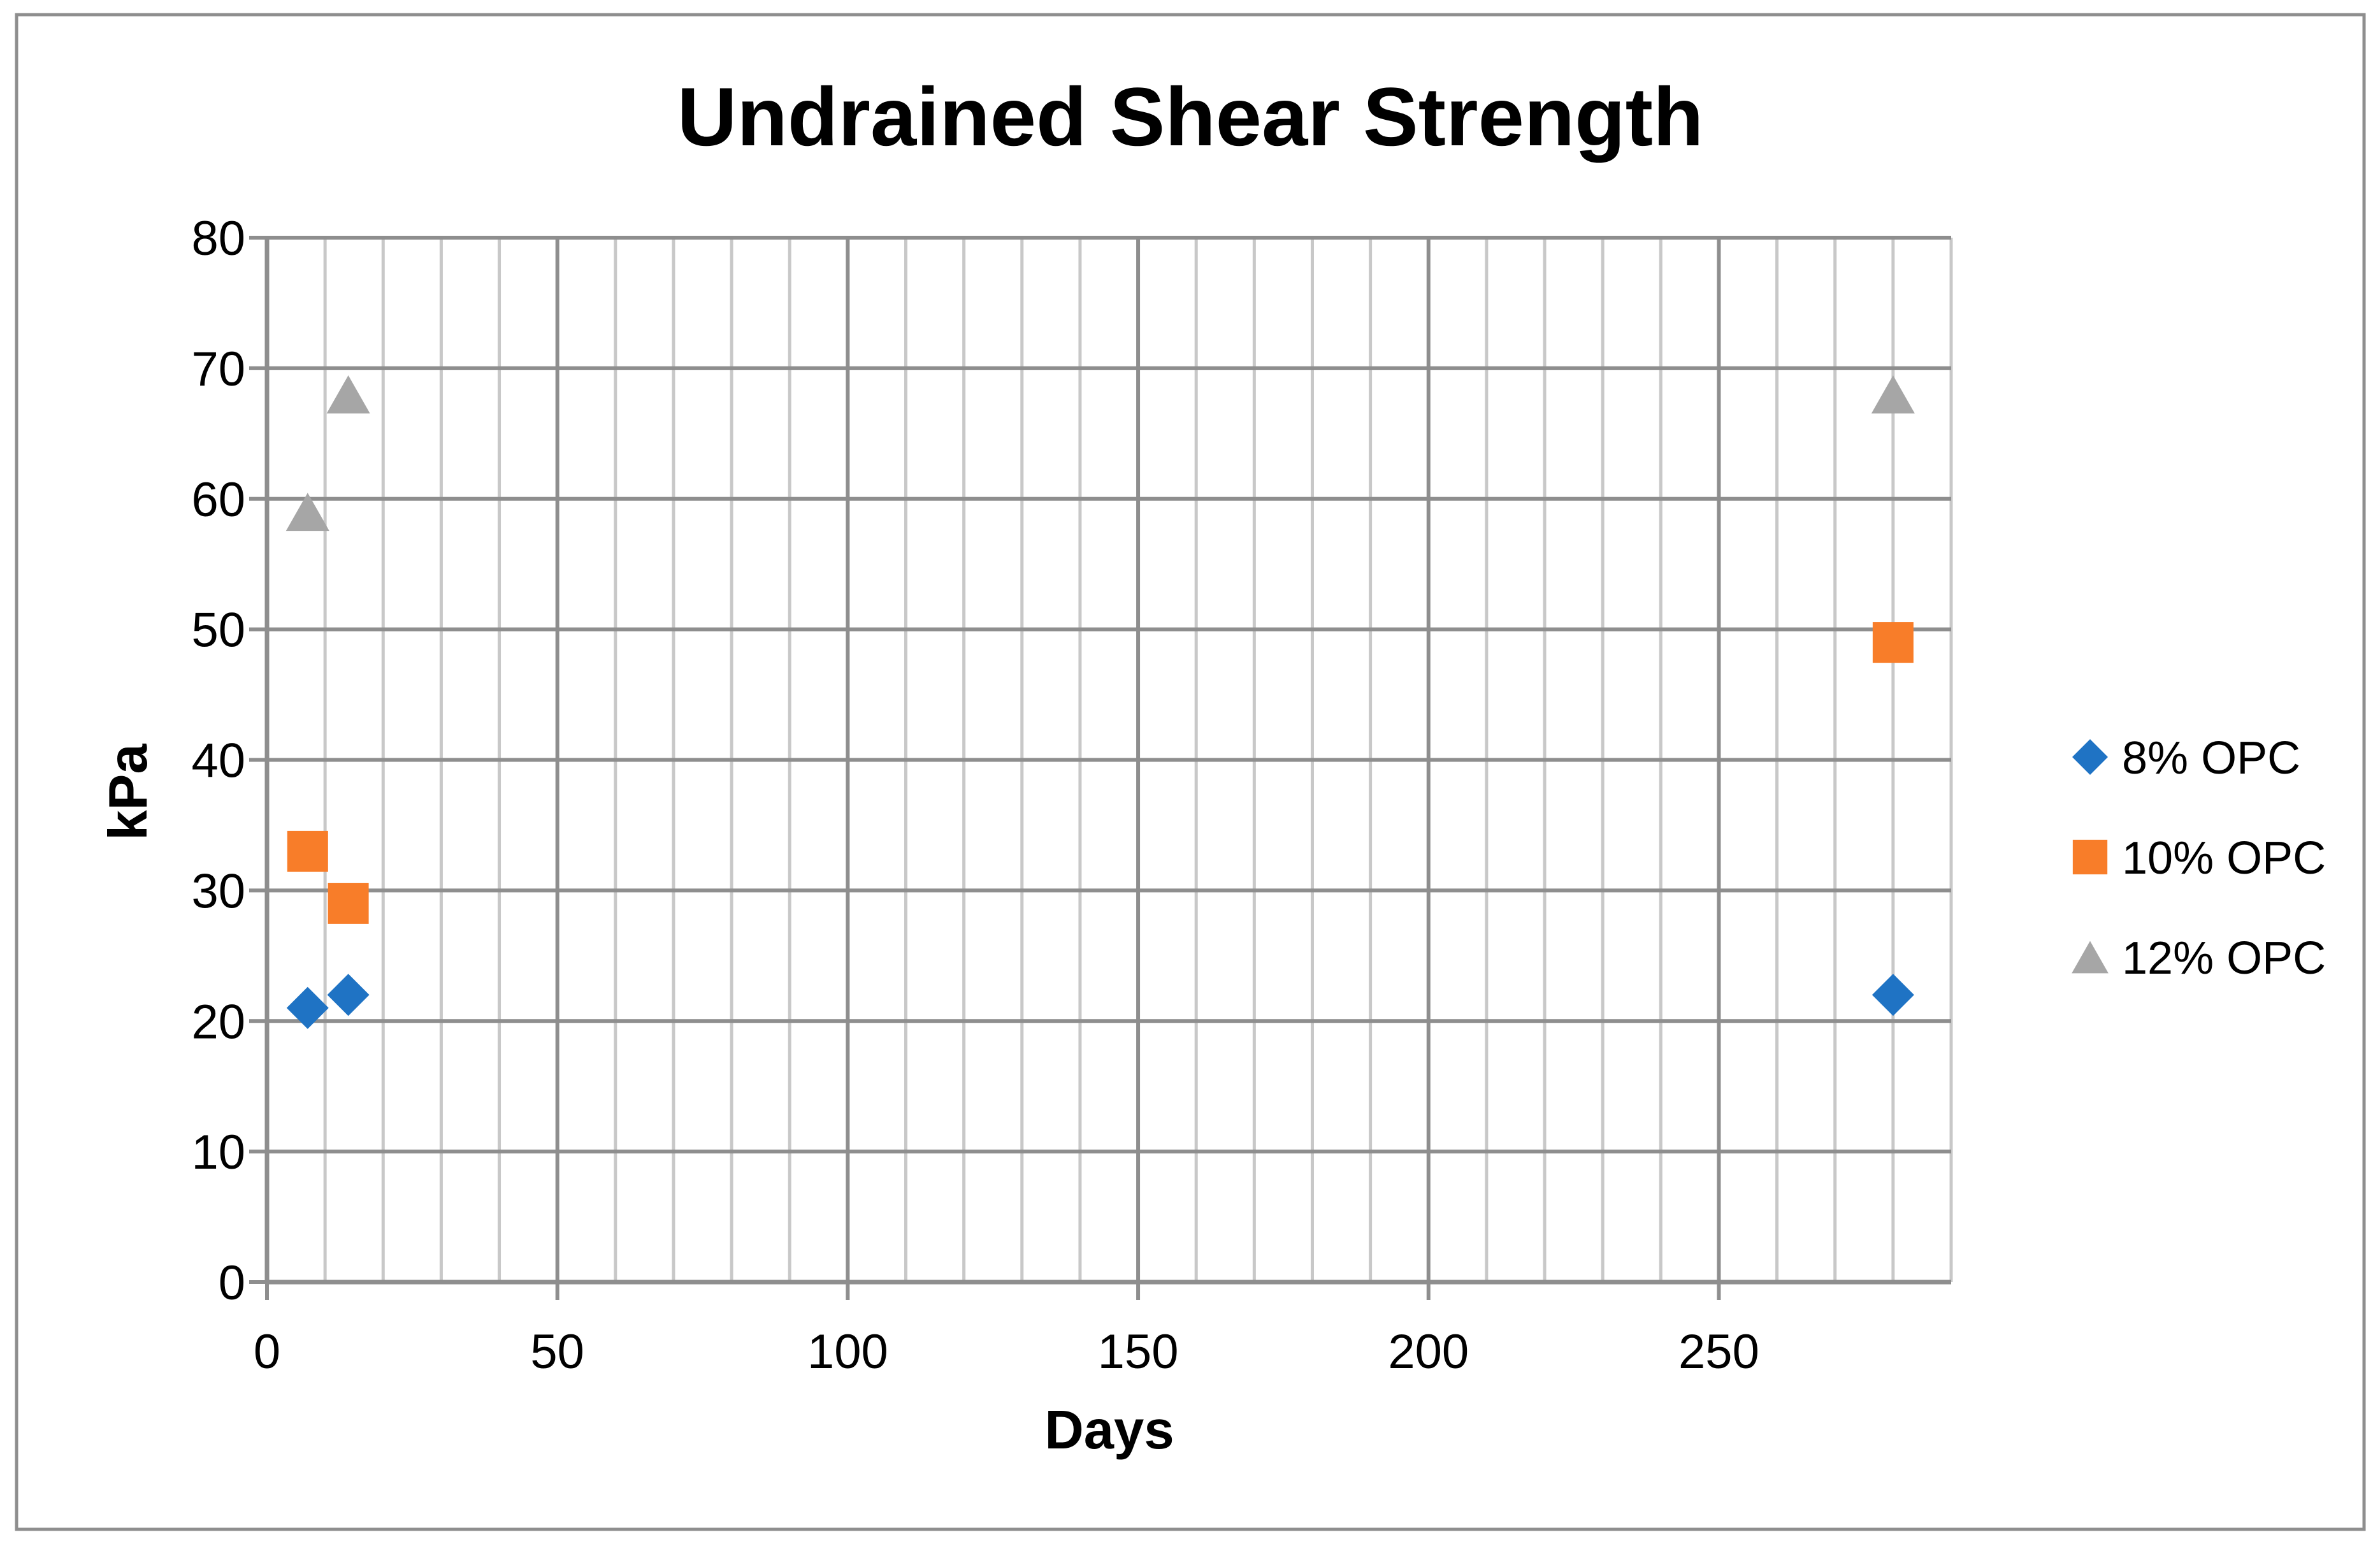  Describe the element at coordinates (1428, 1352) in the screenshot. I see `x-tick-label: 200` at that location.